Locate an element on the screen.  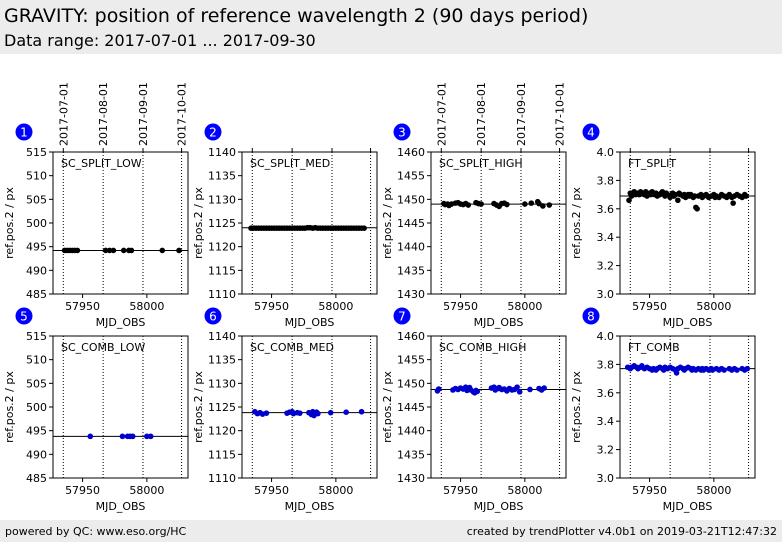
plot-number-label: 1 is located at coordinates (24, 133).